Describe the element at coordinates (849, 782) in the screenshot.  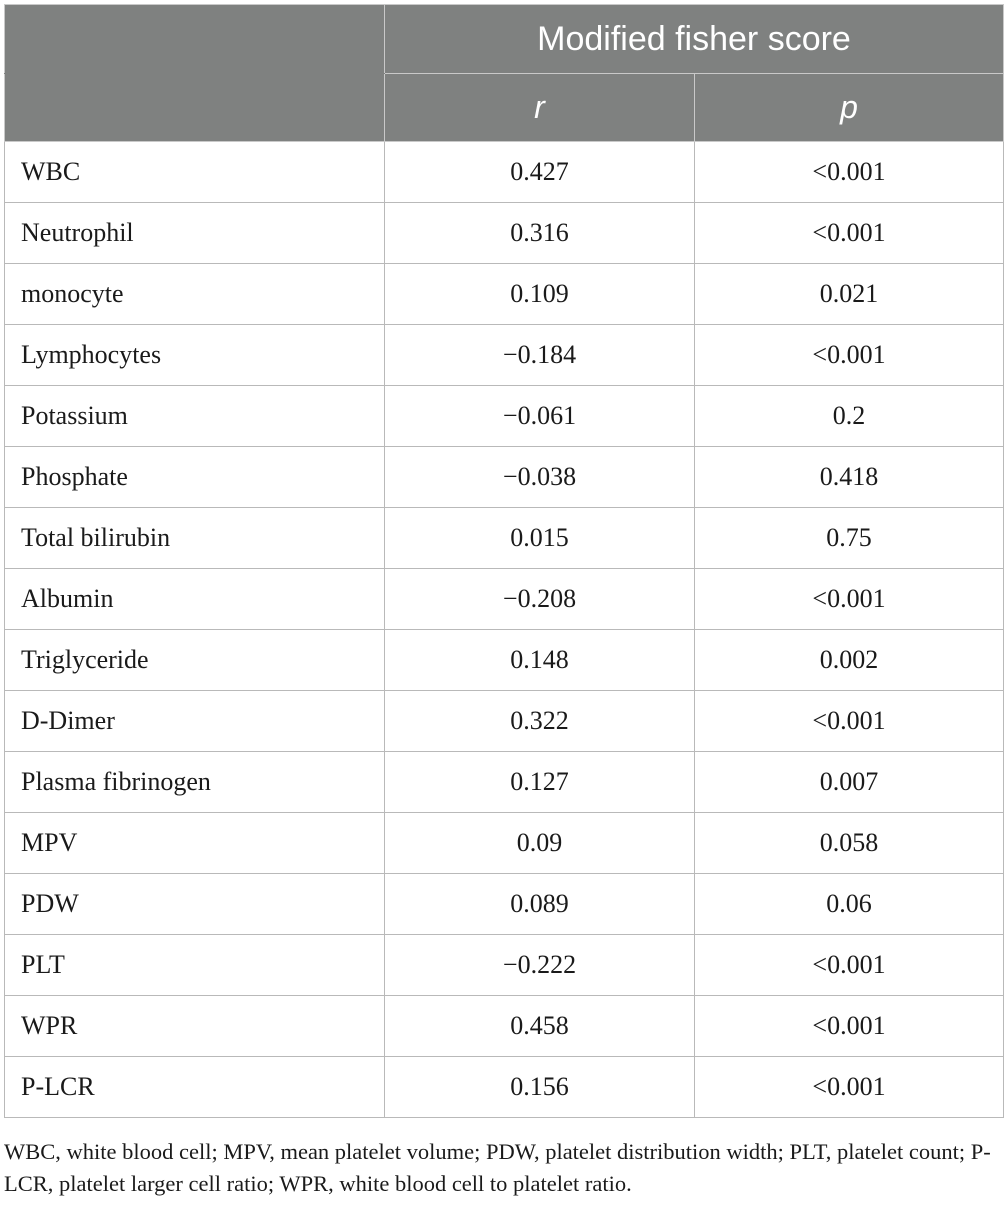
I see `p-value-cell: 0.007` at that location.